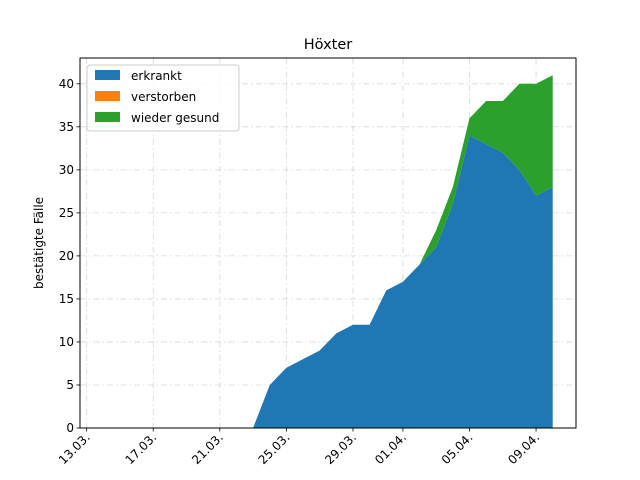  What do you see at coordinates (274, 448) in the screenshot?
I see `x-tick-label: 25.03.` at bounding box center [274, 448].